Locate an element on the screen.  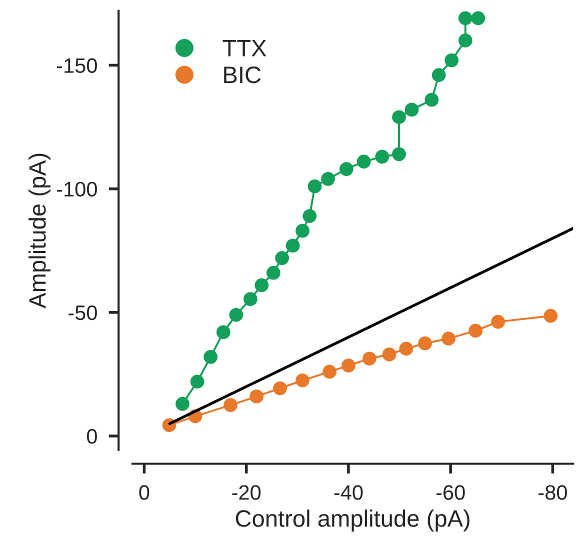
y-tick-label: -50 is located at coordinates (82, 312).